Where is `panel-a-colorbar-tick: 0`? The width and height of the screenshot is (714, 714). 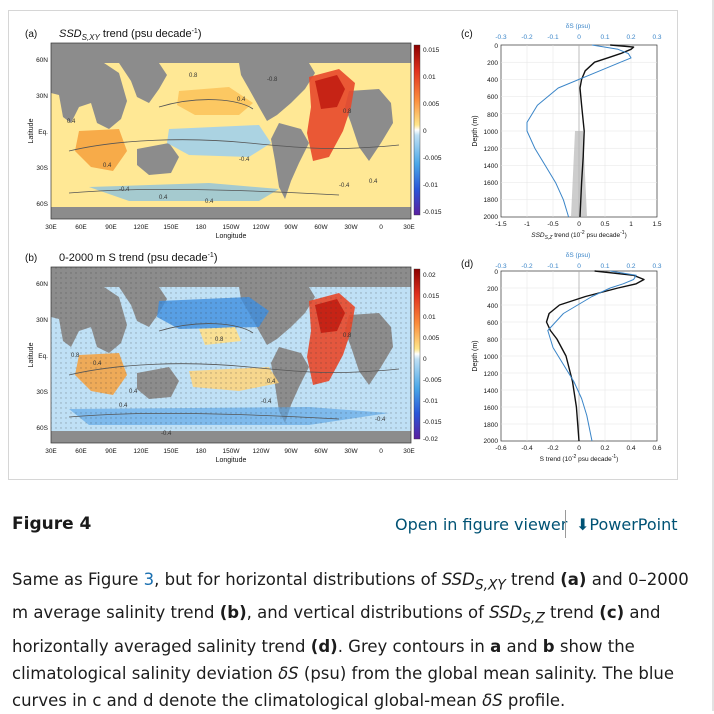
panel-a-colorbar-tick: 0 is located at coordinates (425, 131).